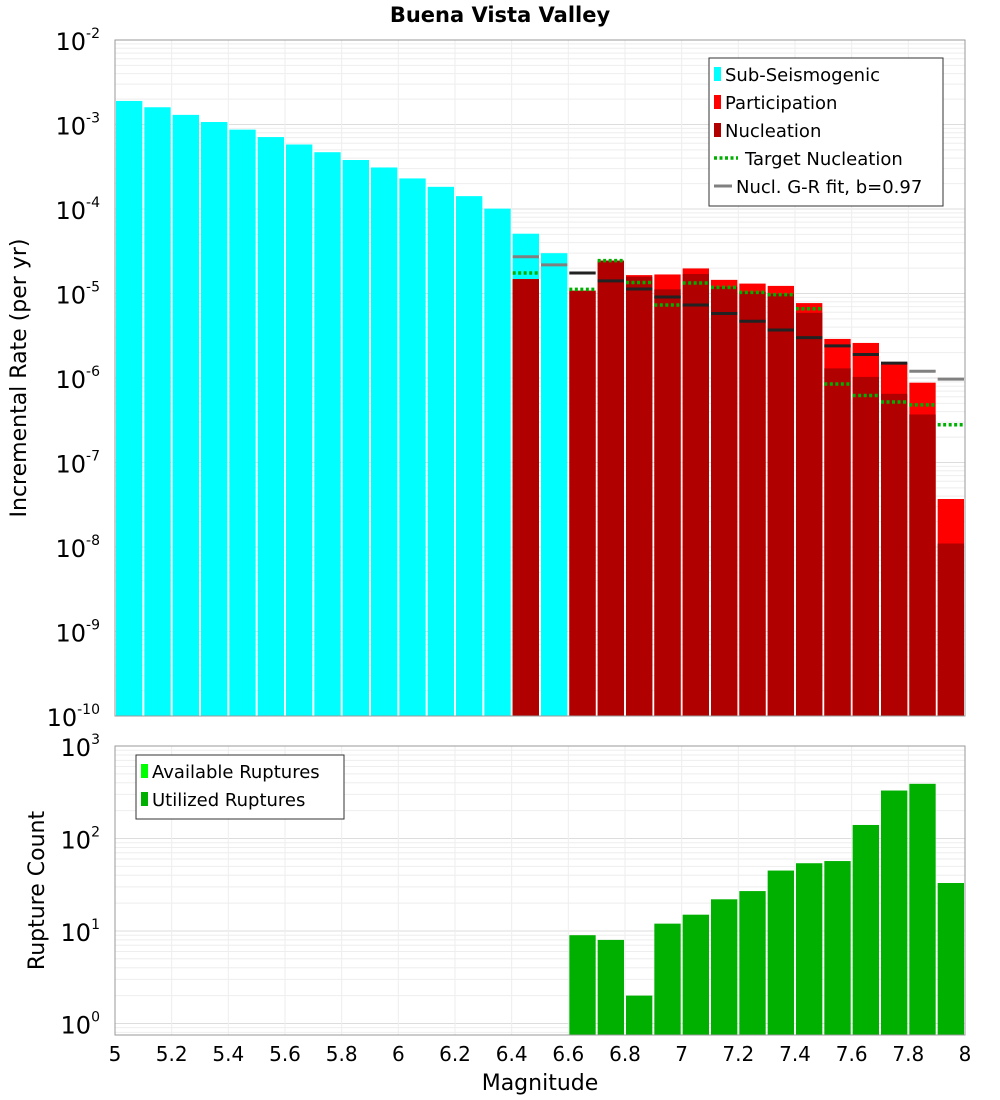  I want to click on y-tick-label: 10⁻⁴, so click(77, 210).